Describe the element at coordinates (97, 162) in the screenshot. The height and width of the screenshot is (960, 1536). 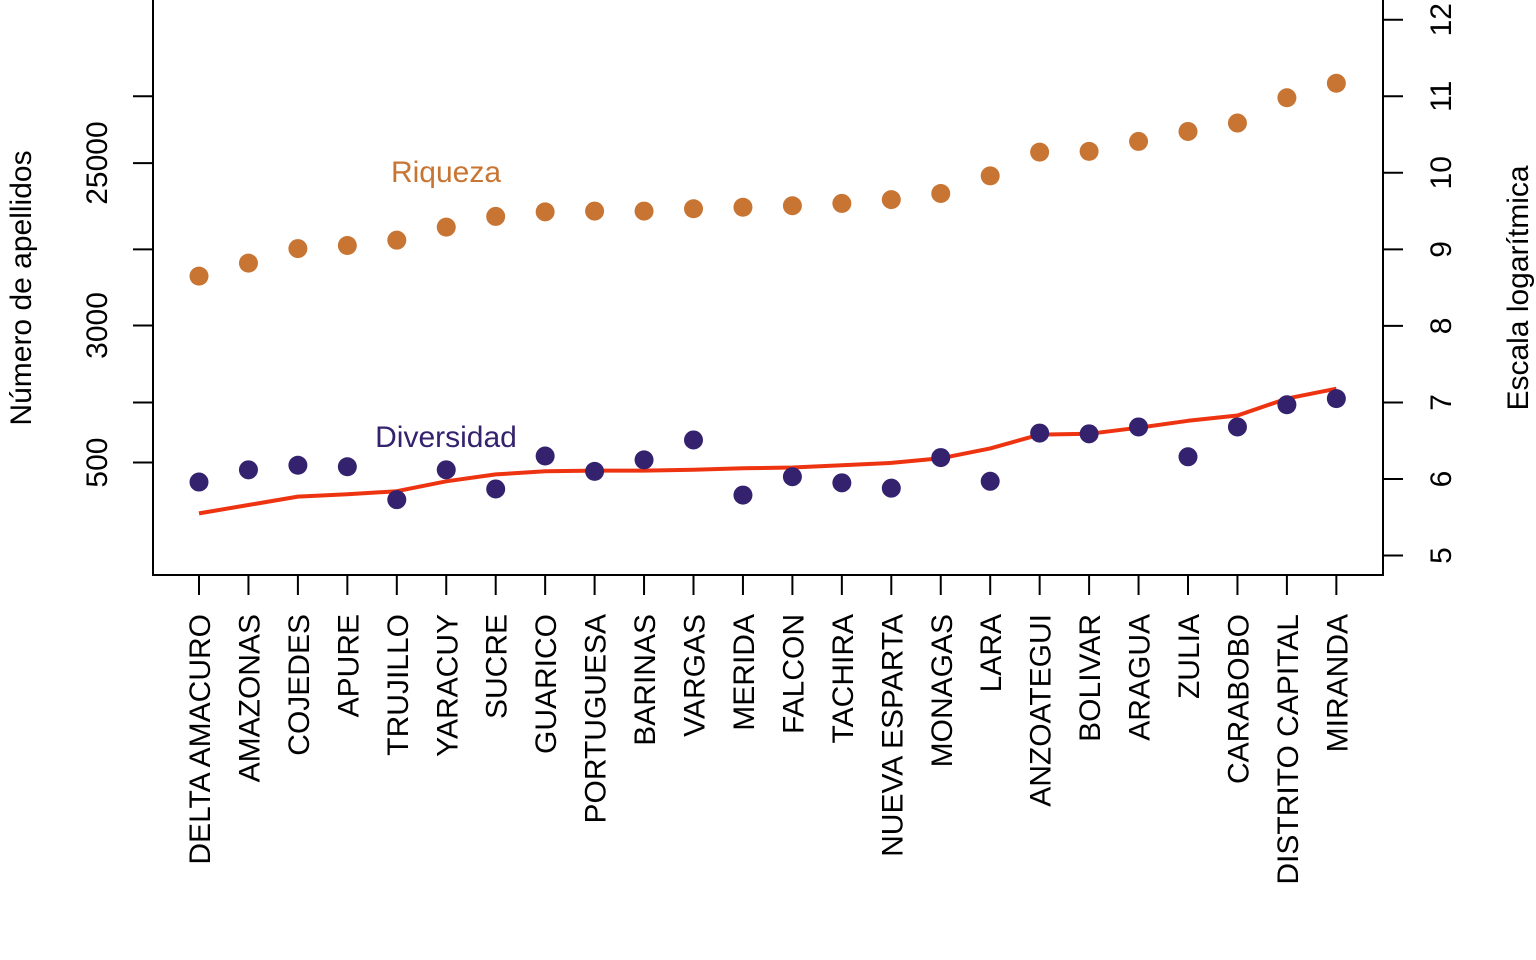
I see `left-tick-label: 25000` at that location.